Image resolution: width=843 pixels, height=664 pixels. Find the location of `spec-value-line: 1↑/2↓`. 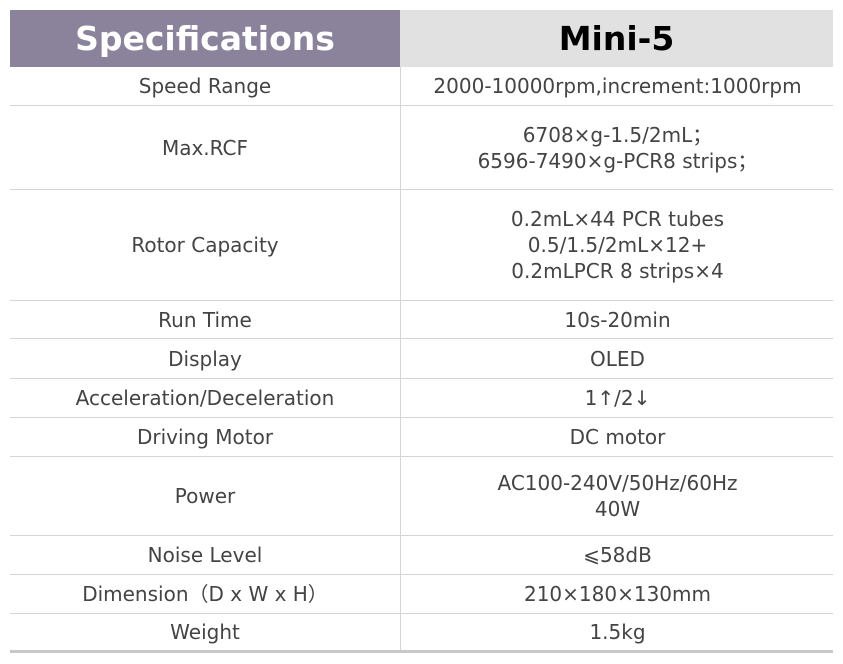

spec-value-line: 1↑/2↓ is located at coordinates (617, 398).